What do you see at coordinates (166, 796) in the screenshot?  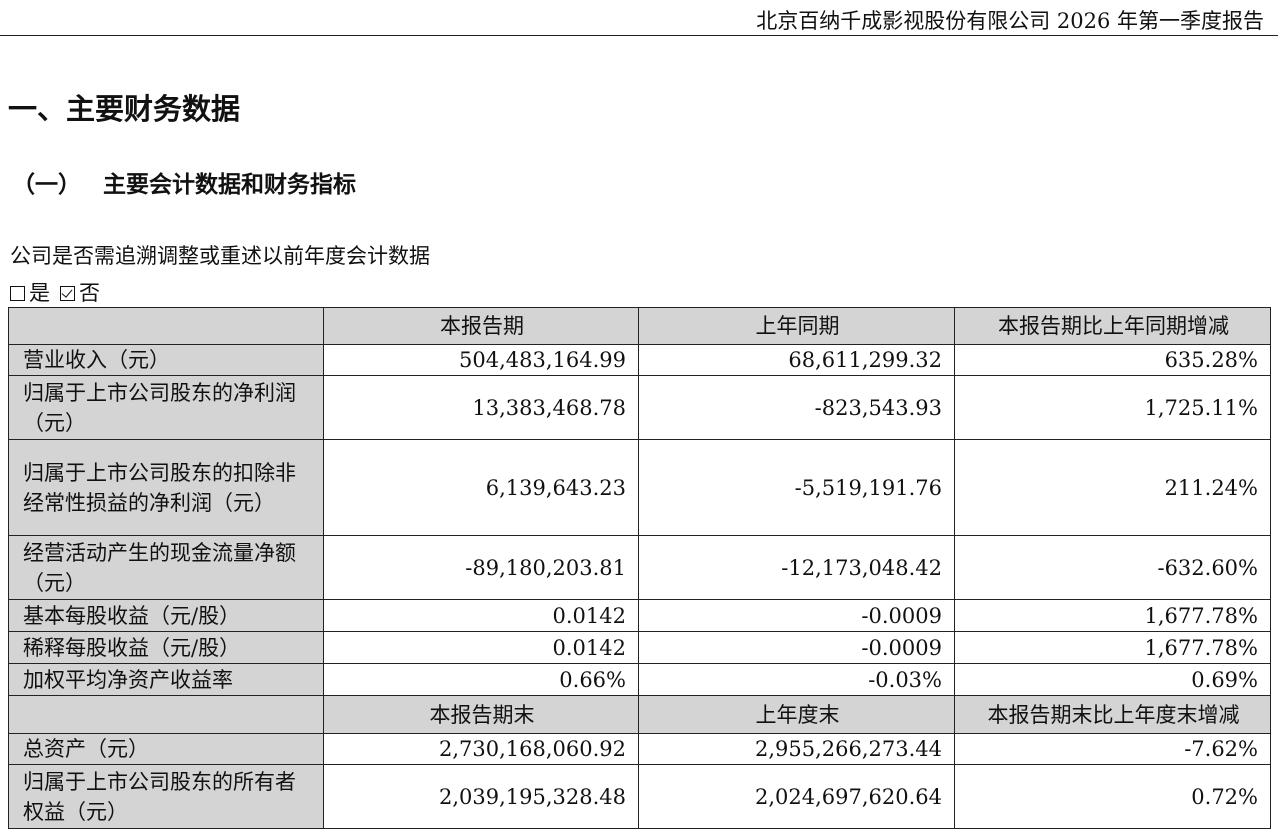 I see `row-label: 归属于上市公司股东的所有者权益（元）` at bounding box center [166, 796].